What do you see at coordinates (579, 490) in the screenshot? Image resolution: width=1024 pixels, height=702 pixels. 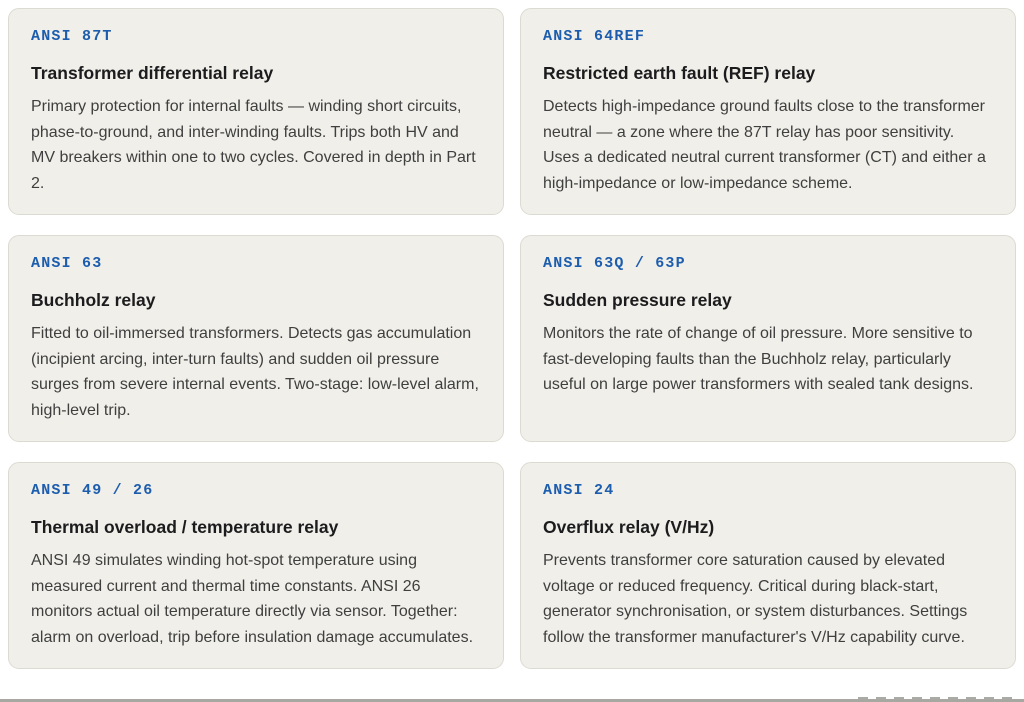 I see `ansi-code-label: ANSI 24` at bounding box center [579, 490].